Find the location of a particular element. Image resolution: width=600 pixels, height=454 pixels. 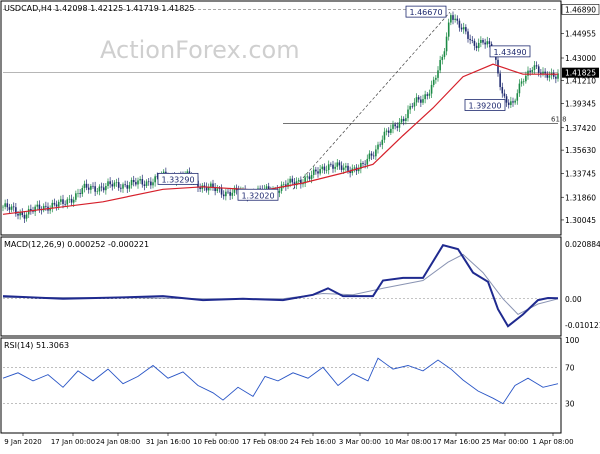

price-annotation-box is located at coordinates (485, 105).